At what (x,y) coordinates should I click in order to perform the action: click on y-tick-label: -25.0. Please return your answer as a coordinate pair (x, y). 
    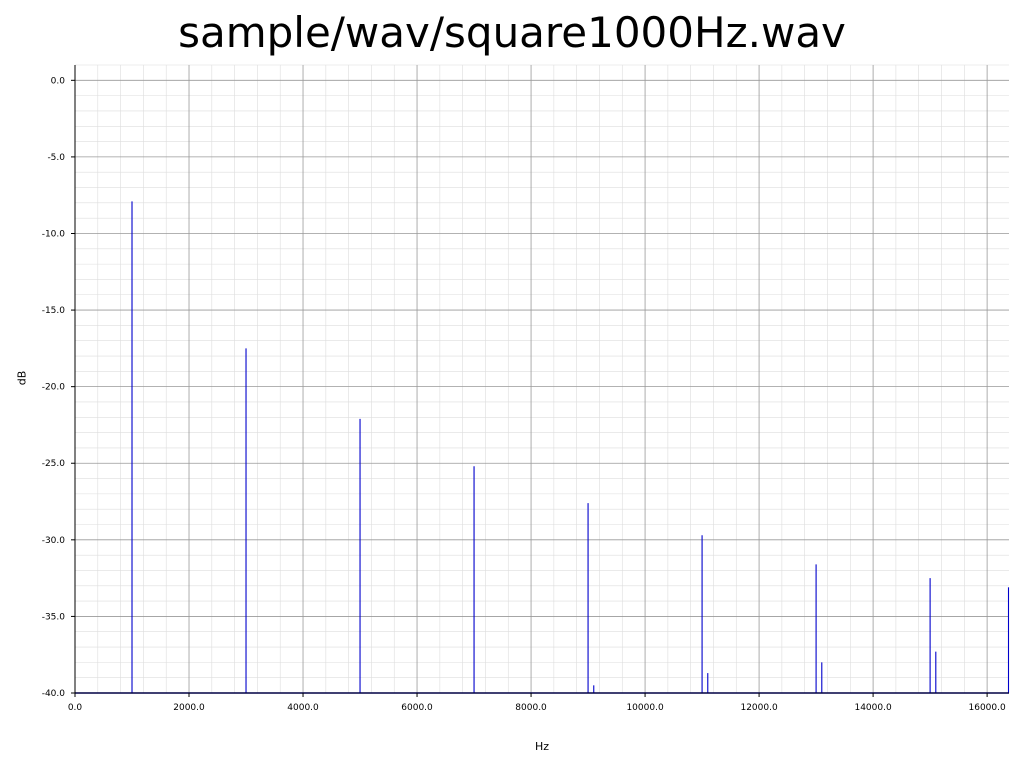
    Looking at the image, I should click on (54, 464).